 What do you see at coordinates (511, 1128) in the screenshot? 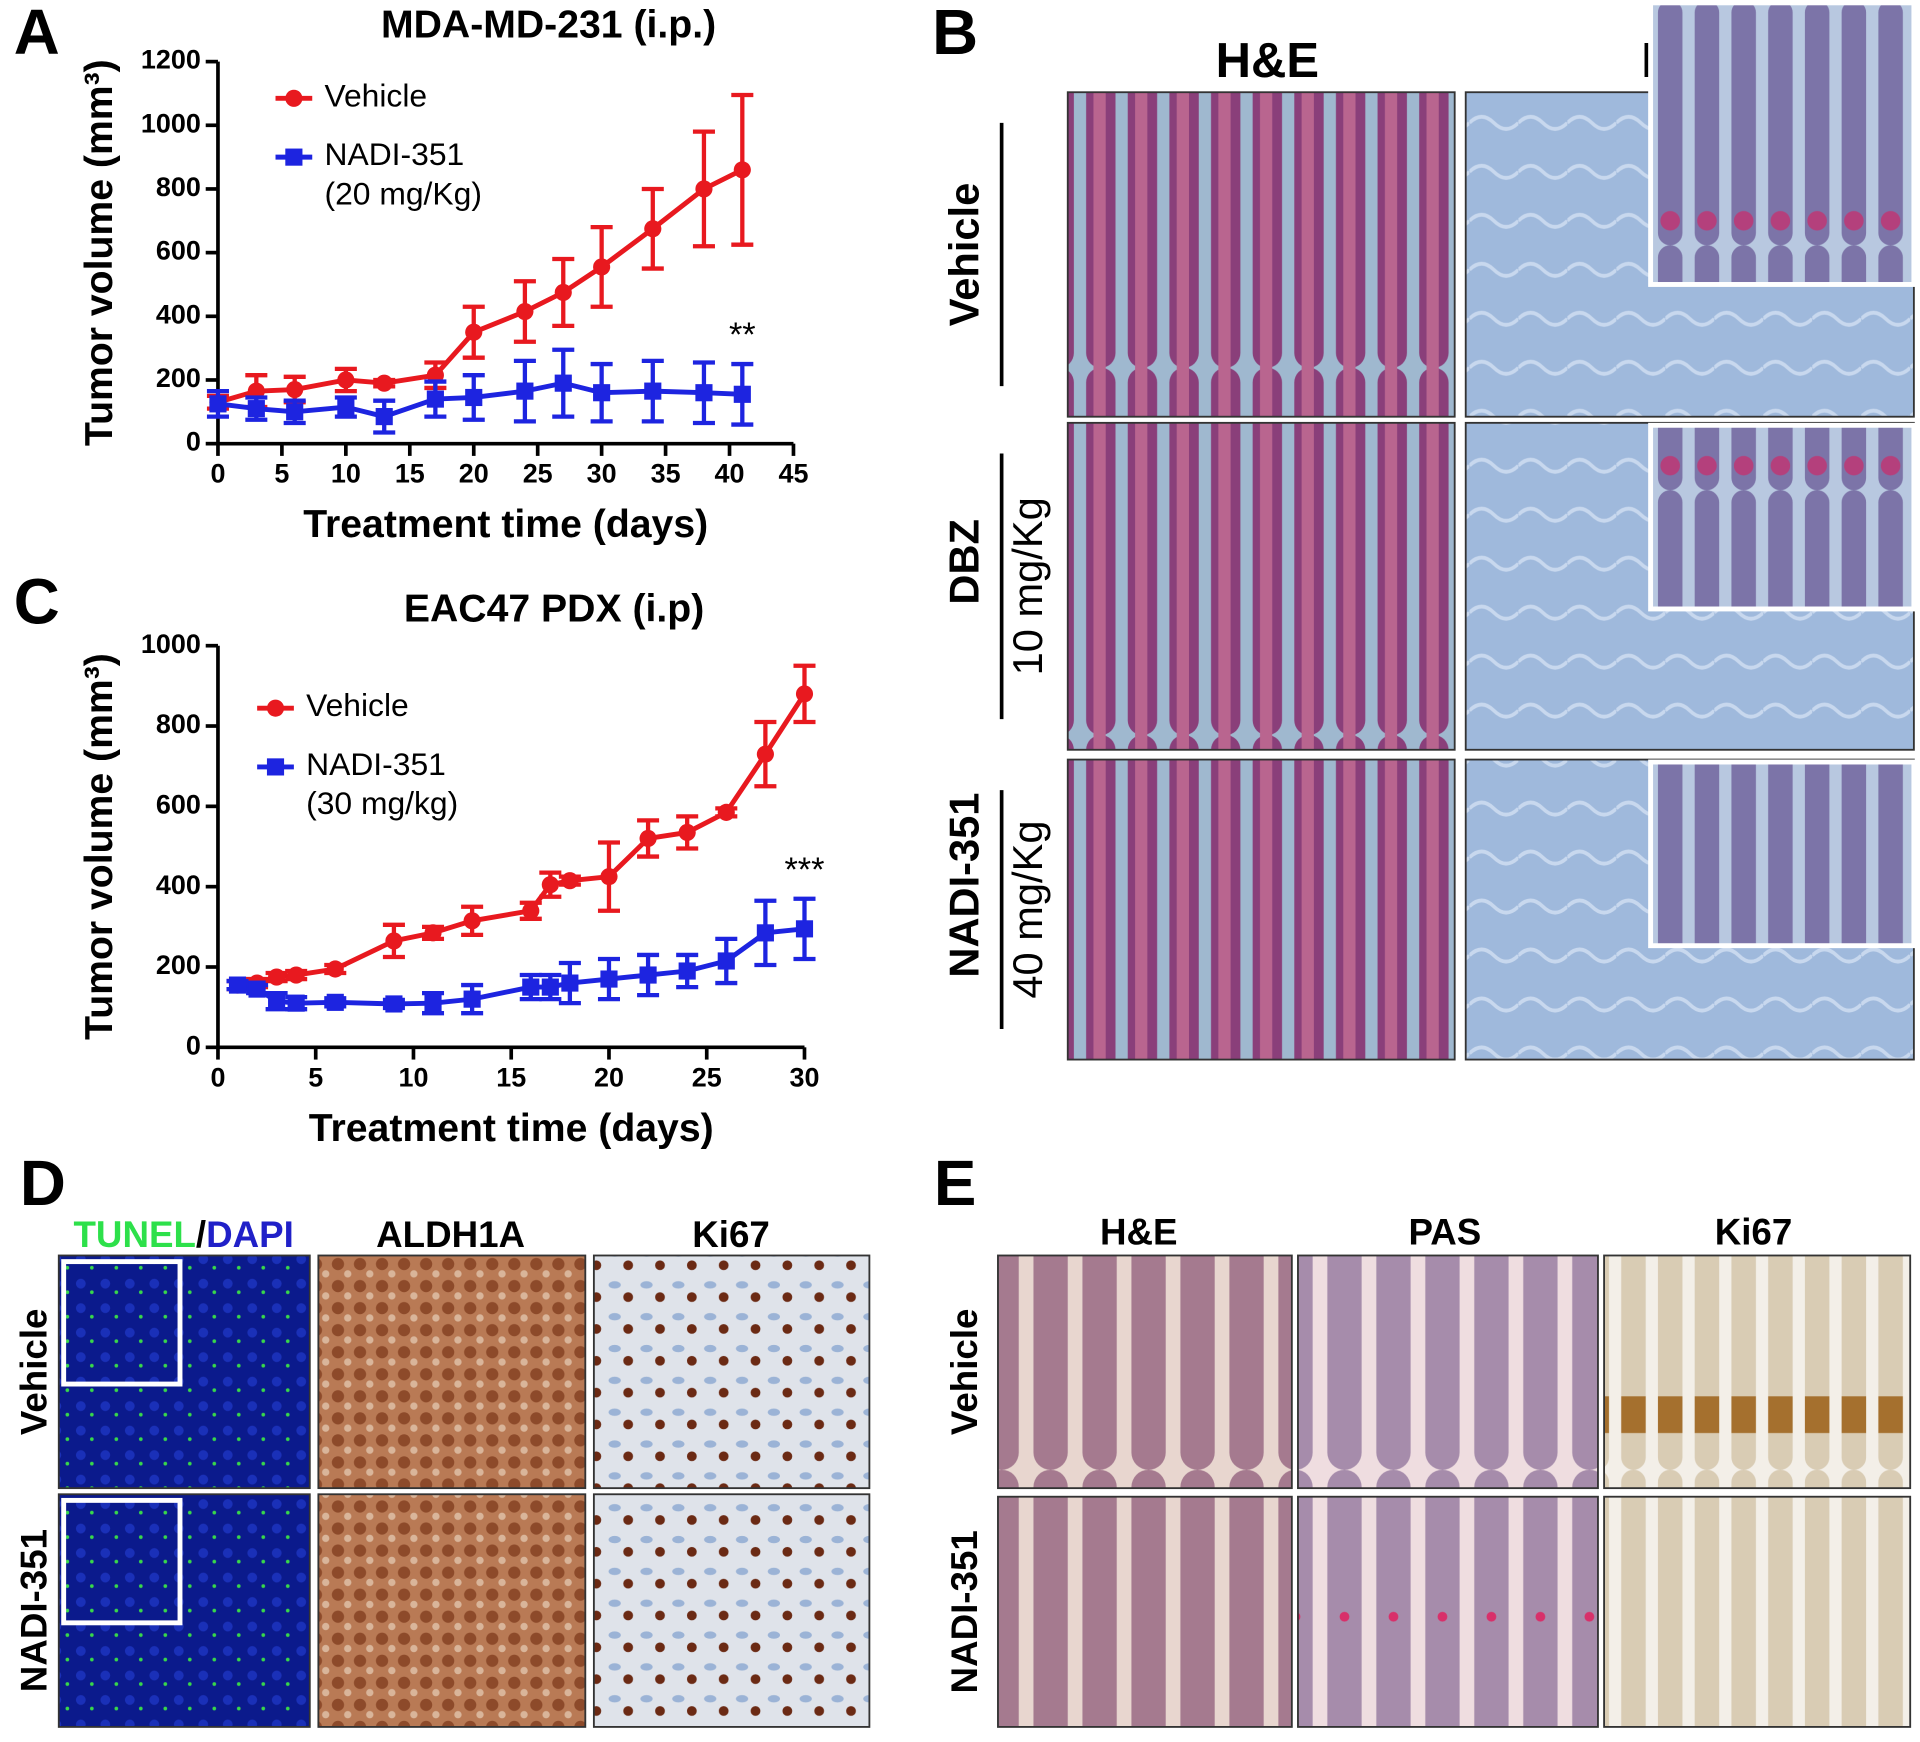
I see `x-axis-label: Treatment time (days)` at bounding box center [511, 1128].